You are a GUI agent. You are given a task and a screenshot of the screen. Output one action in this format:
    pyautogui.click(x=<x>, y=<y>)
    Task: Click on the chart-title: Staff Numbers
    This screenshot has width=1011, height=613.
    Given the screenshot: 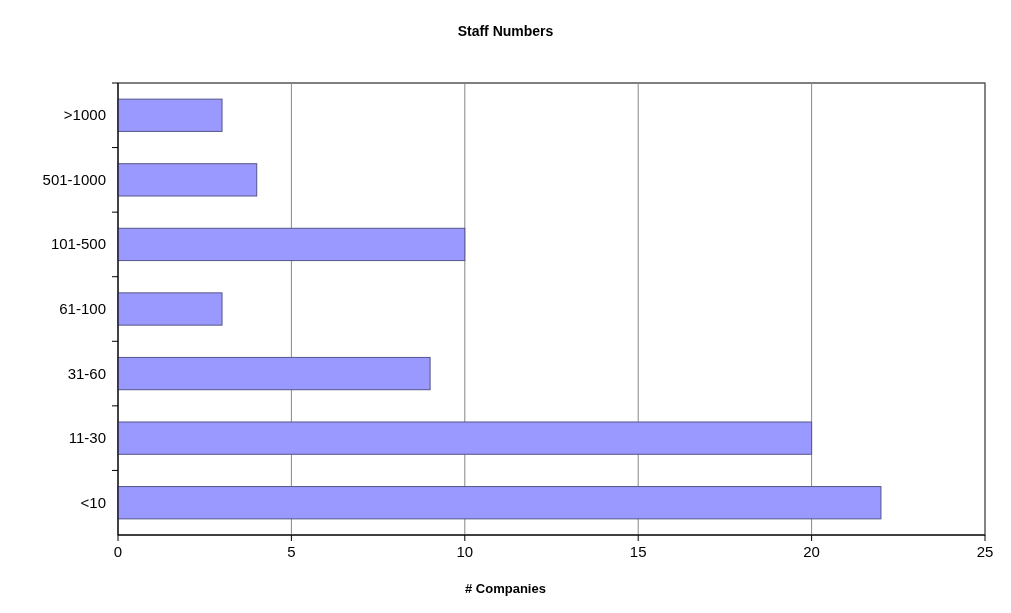 What is the action you would take?
    pyautogui.click(x=505, y=31)
    